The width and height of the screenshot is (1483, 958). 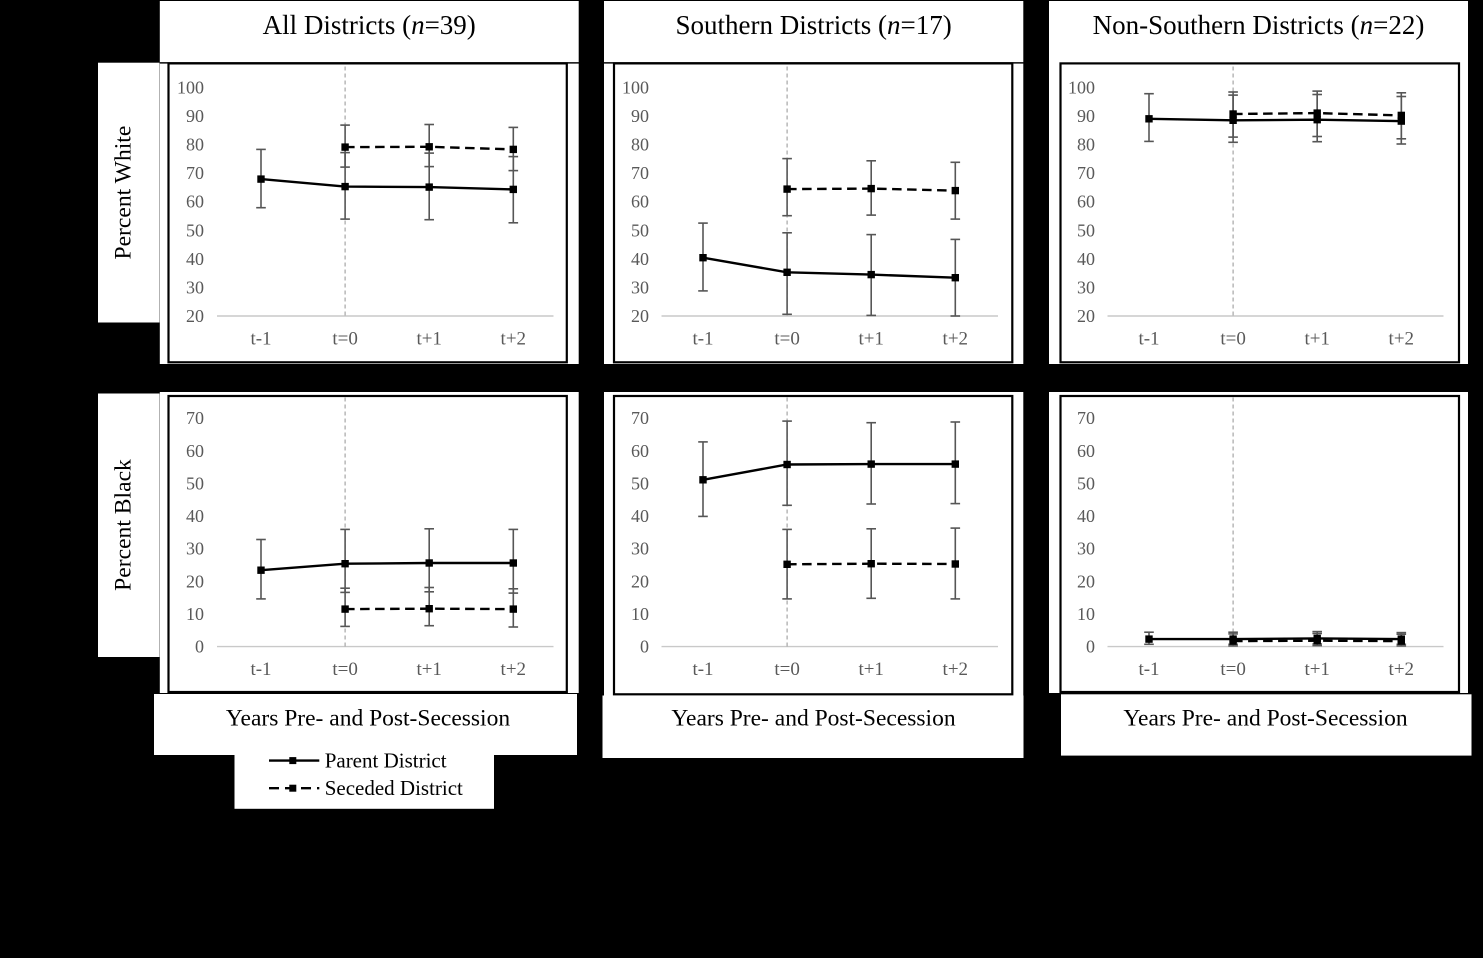 What do you see at coordinates (394, 788) in the screenshot?
I see `svg-text: Seceded District` at bounding box center [394, 788].